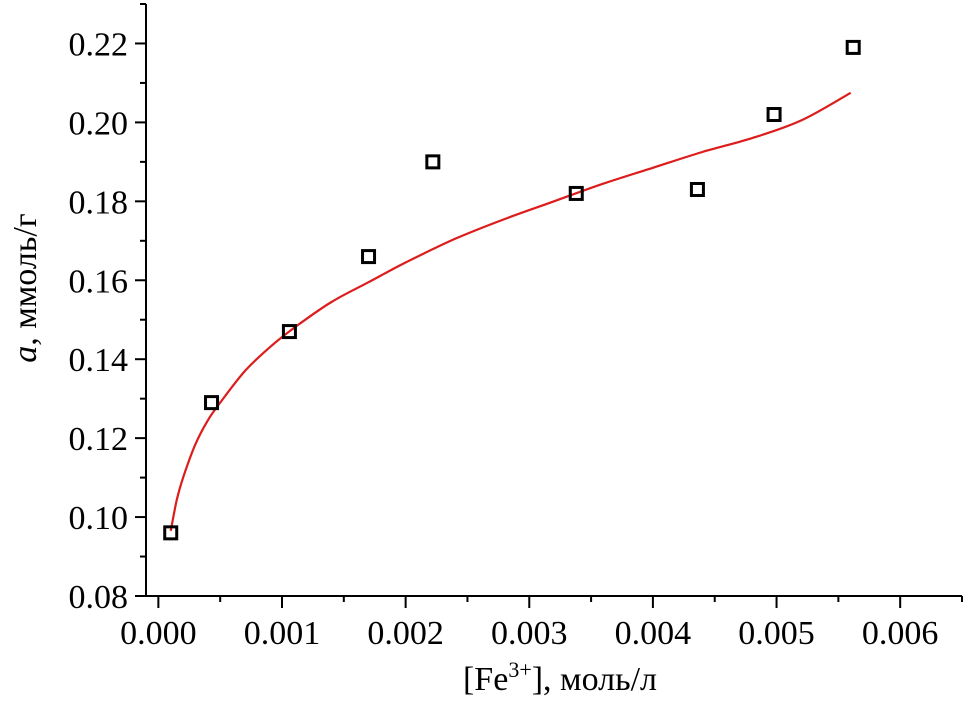 The height and width of the screenshot is (701, 971). I want to click on x-ticks: 0.000 0.001 0.002 0.003 0.004 0.005 0.006, so click(541, 624).